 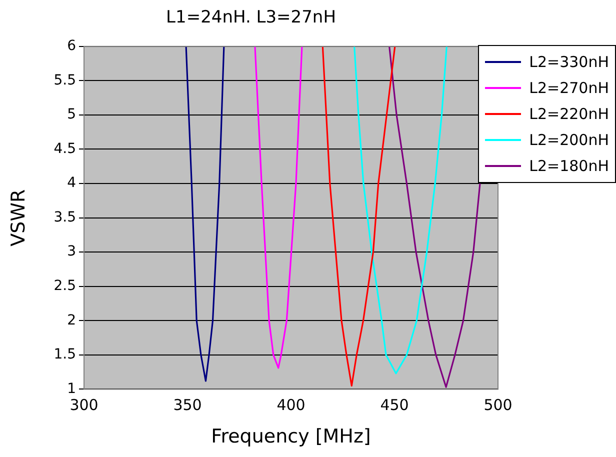 What do you see at coordinates (291, 437) in the screenshot?
I see `x-axis-title: Frequency [MHz]` at bounding box center [291, 437].